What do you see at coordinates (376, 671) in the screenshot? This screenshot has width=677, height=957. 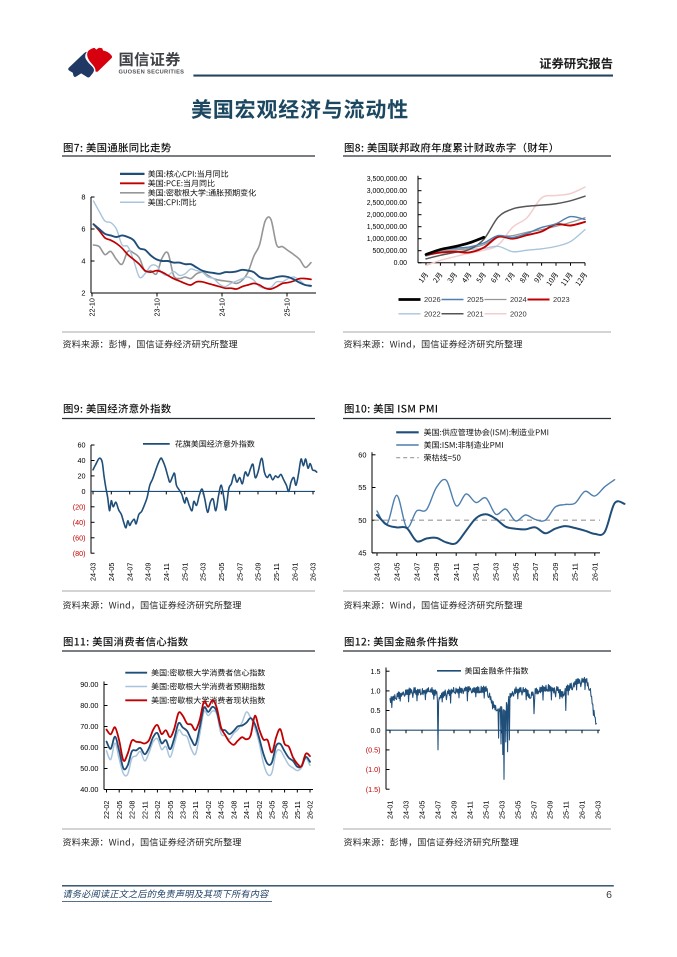 I see `svg-text: 1.5` at bounding box center [376, 671].